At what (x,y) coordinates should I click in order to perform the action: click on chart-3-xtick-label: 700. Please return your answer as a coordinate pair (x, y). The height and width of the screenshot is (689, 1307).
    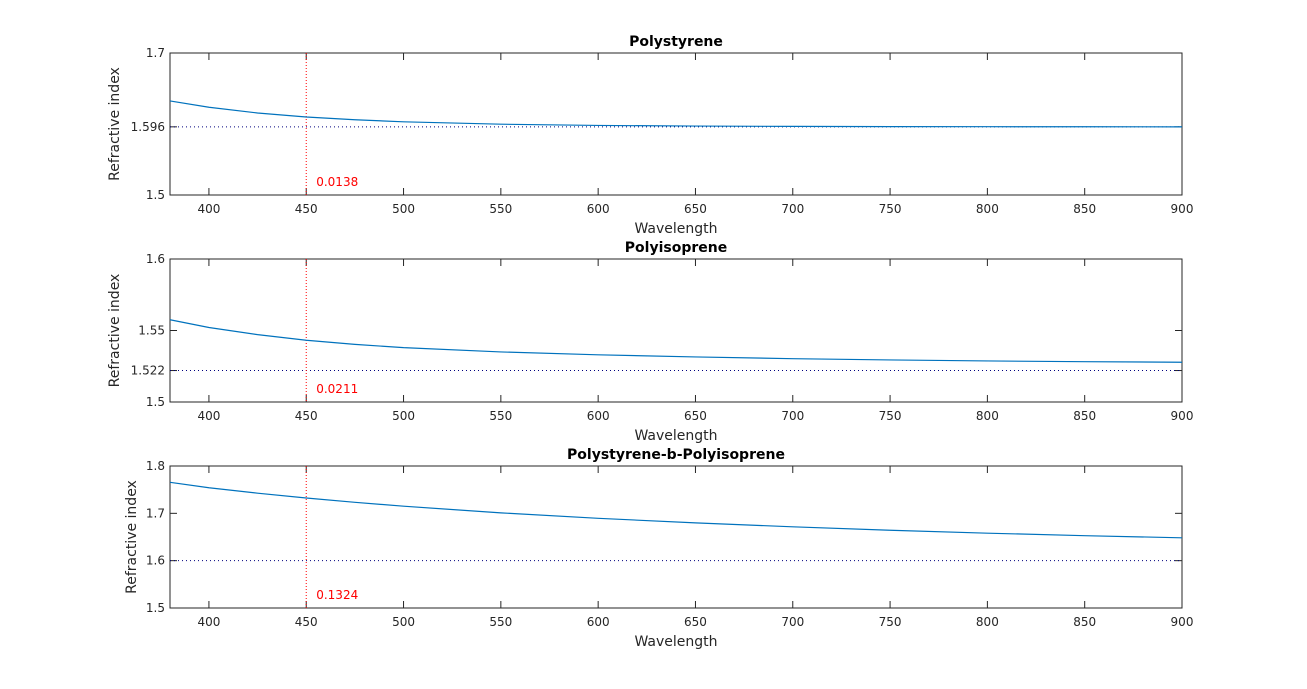
    Looking at the image, I should click on (792, 622).